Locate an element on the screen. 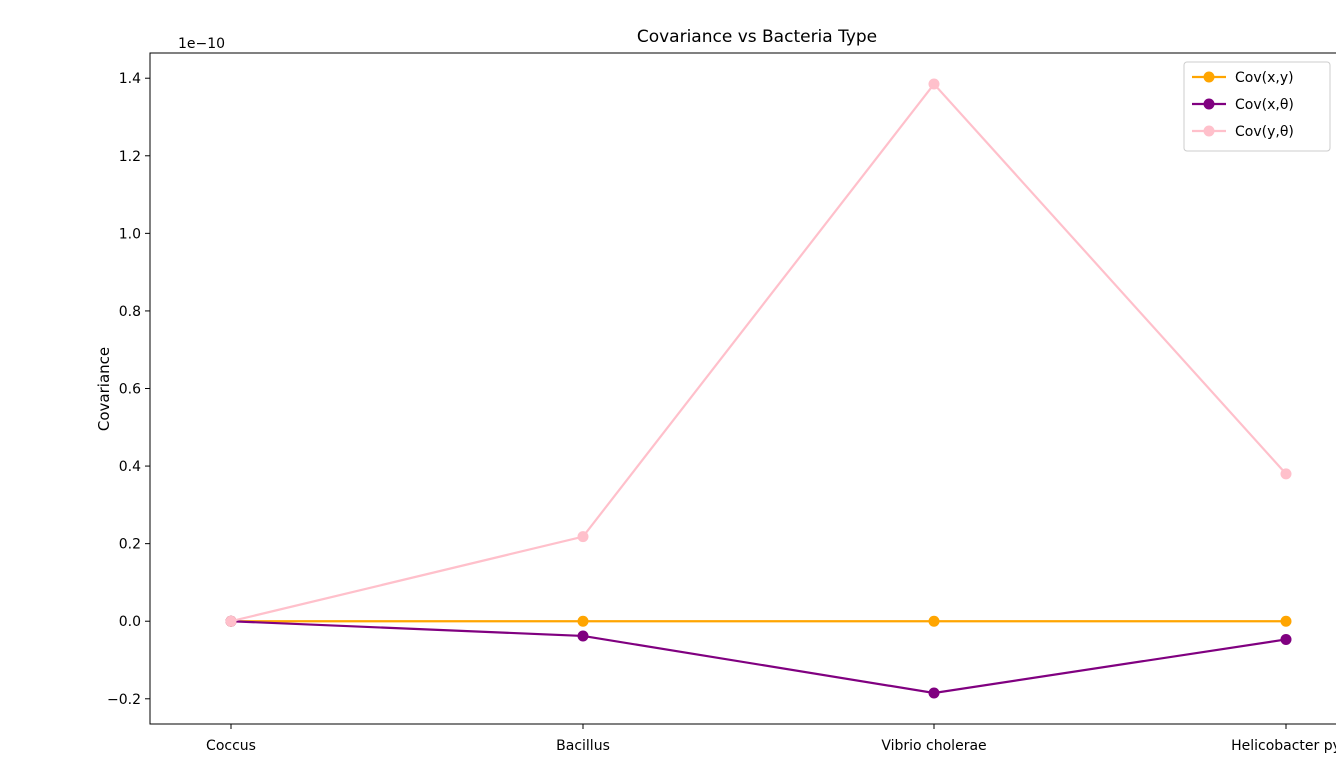 This screenshot has width=1336, height=764. legend-box is located at coordinates (1257, 106).